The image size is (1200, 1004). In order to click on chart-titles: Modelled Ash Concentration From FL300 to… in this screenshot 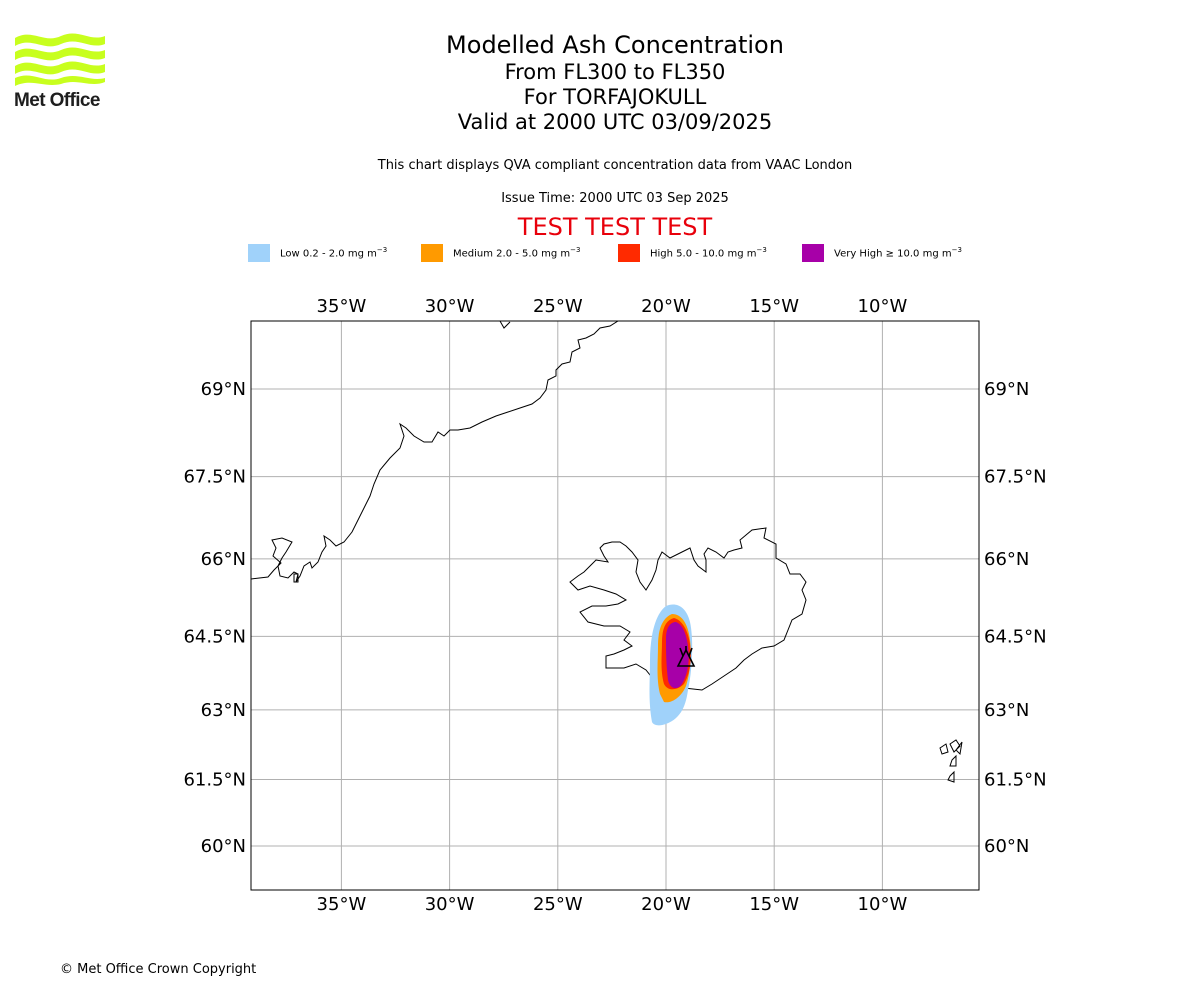, I will do `click(615, 82)`.